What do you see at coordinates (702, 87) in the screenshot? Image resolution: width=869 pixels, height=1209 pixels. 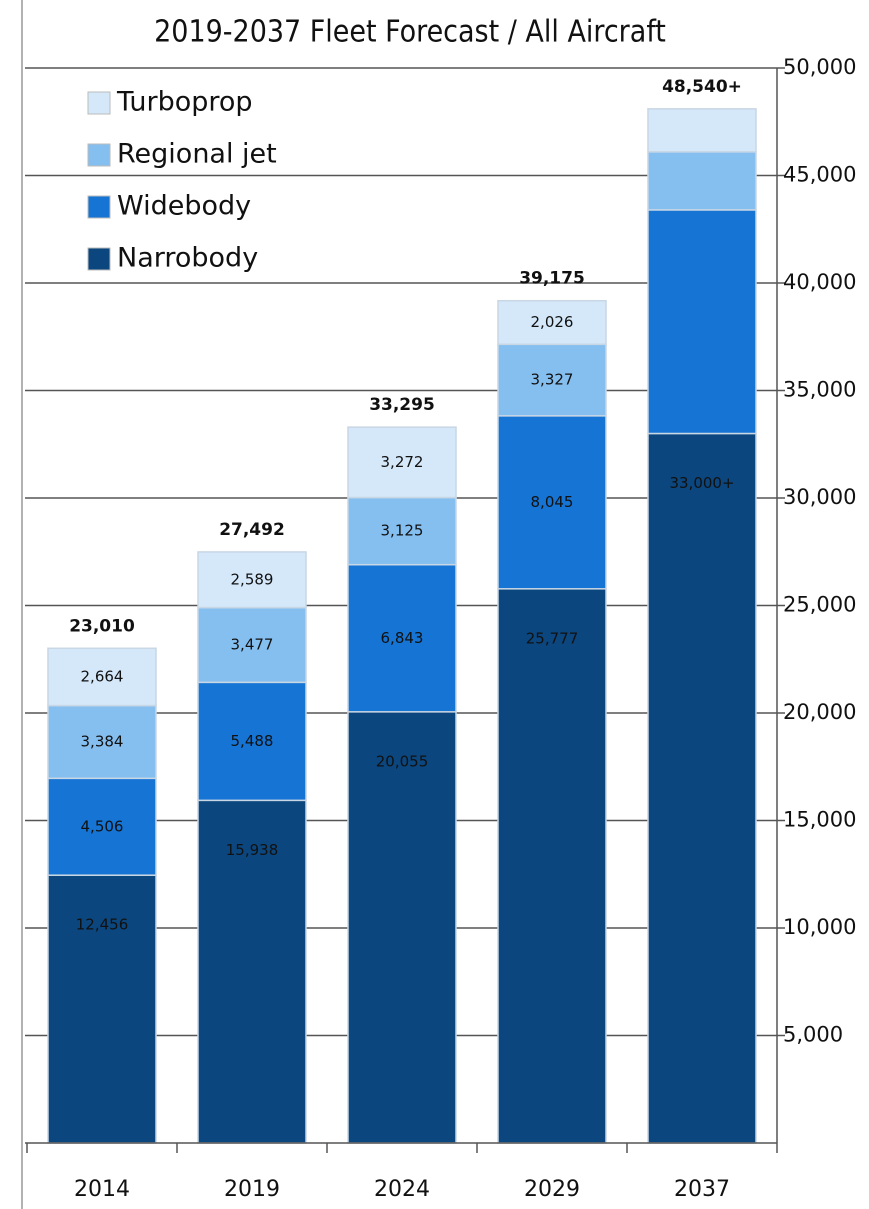 I see `total-label: 48,540+` at bounding box center [702, 87].